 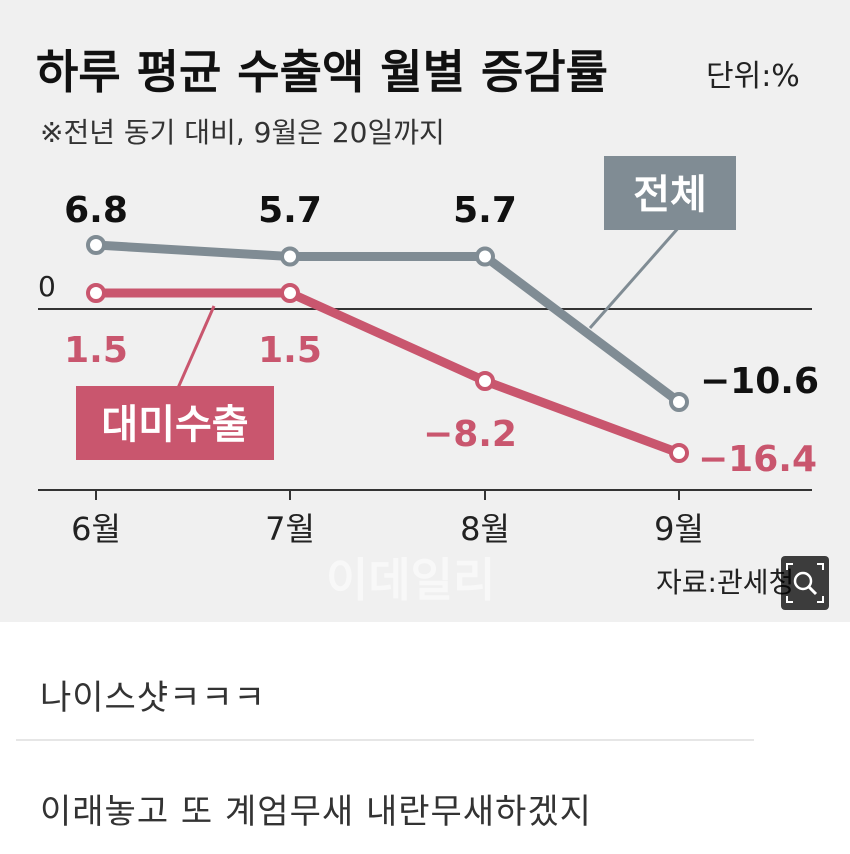 What do you see at coordinates (725, 582) in the screenshot?
I see `source-label: 자료:관세청` at bounding box center [725, 582].